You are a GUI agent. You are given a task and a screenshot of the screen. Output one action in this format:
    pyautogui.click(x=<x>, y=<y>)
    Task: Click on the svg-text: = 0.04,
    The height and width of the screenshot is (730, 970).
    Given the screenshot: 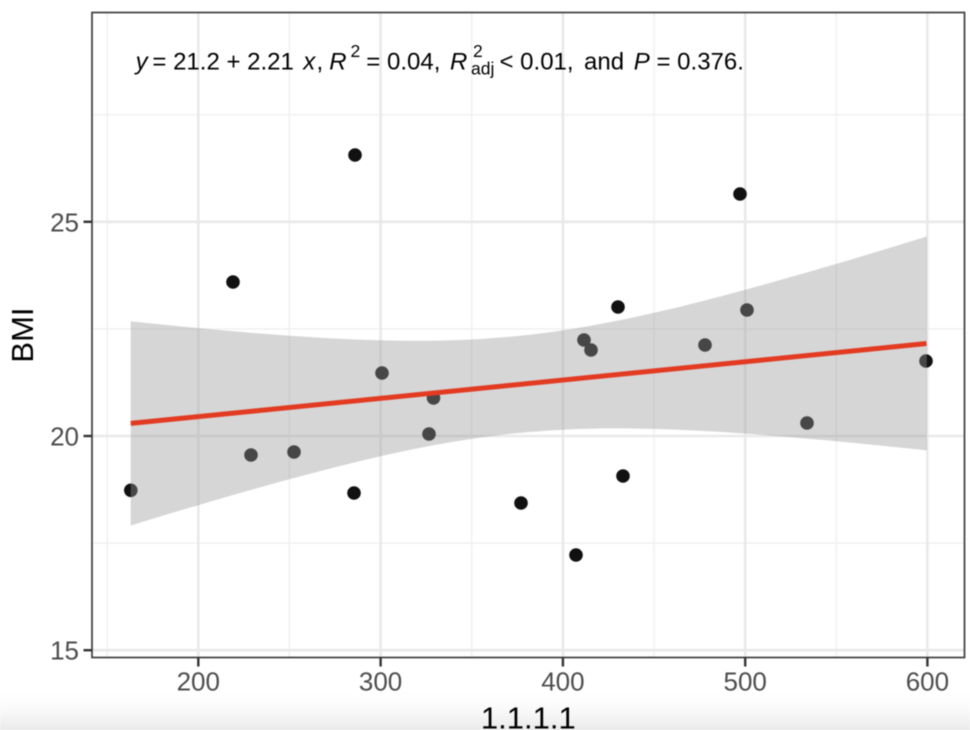 What is the action you would take?
    pyautogui.click(x=403, y=62)
    